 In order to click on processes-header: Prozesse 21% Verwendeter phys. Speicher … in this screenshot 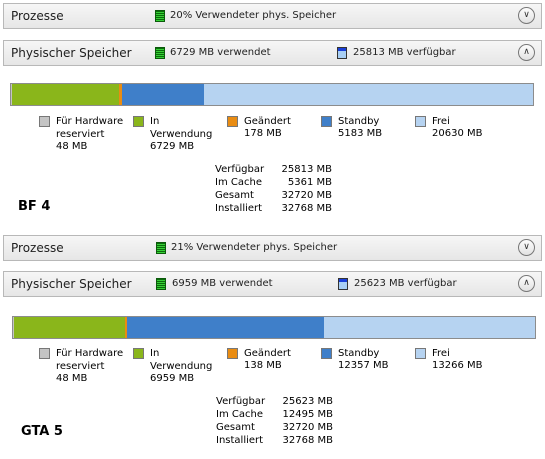, I will do `click(272, 248)`.